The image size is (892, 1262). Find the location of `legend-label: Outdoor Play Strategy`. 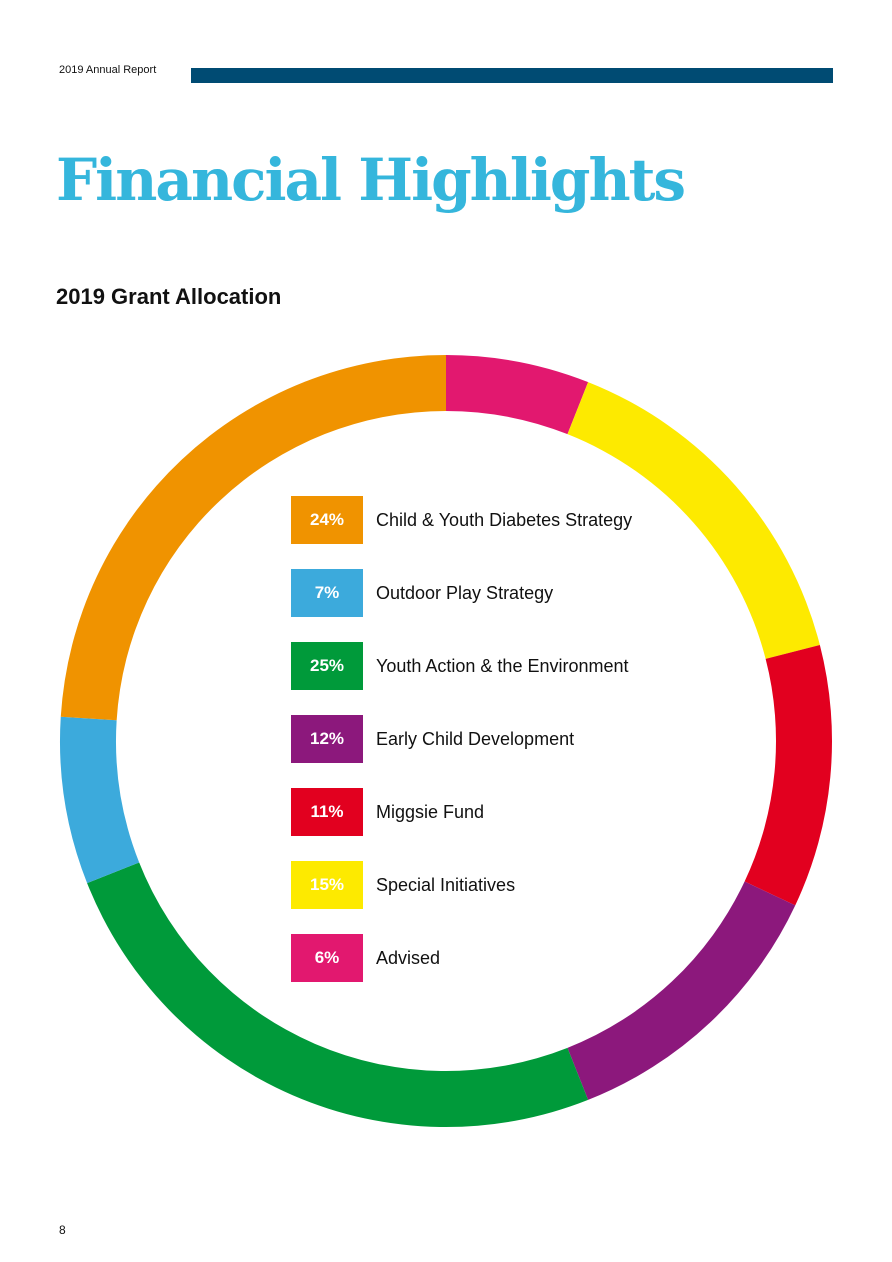

legend-label: Outdoor Play Strategy is located at coordinates (465, 592).